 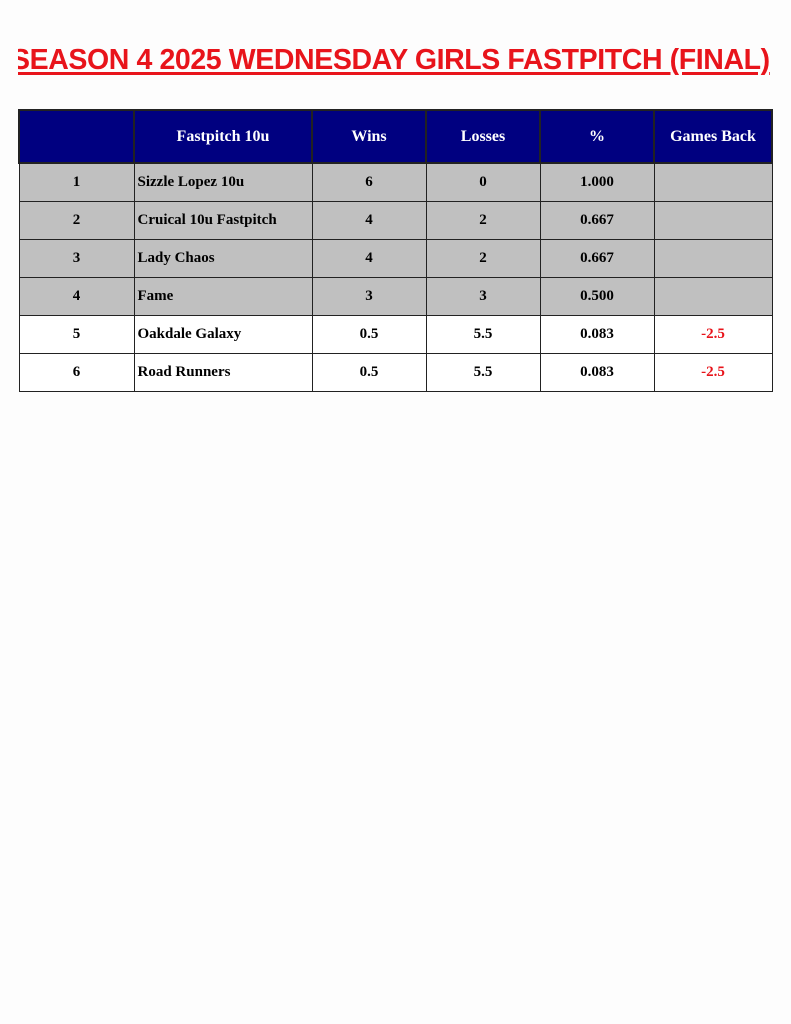 I want to click on losses-cell: 0, so click(x=483, y=182).